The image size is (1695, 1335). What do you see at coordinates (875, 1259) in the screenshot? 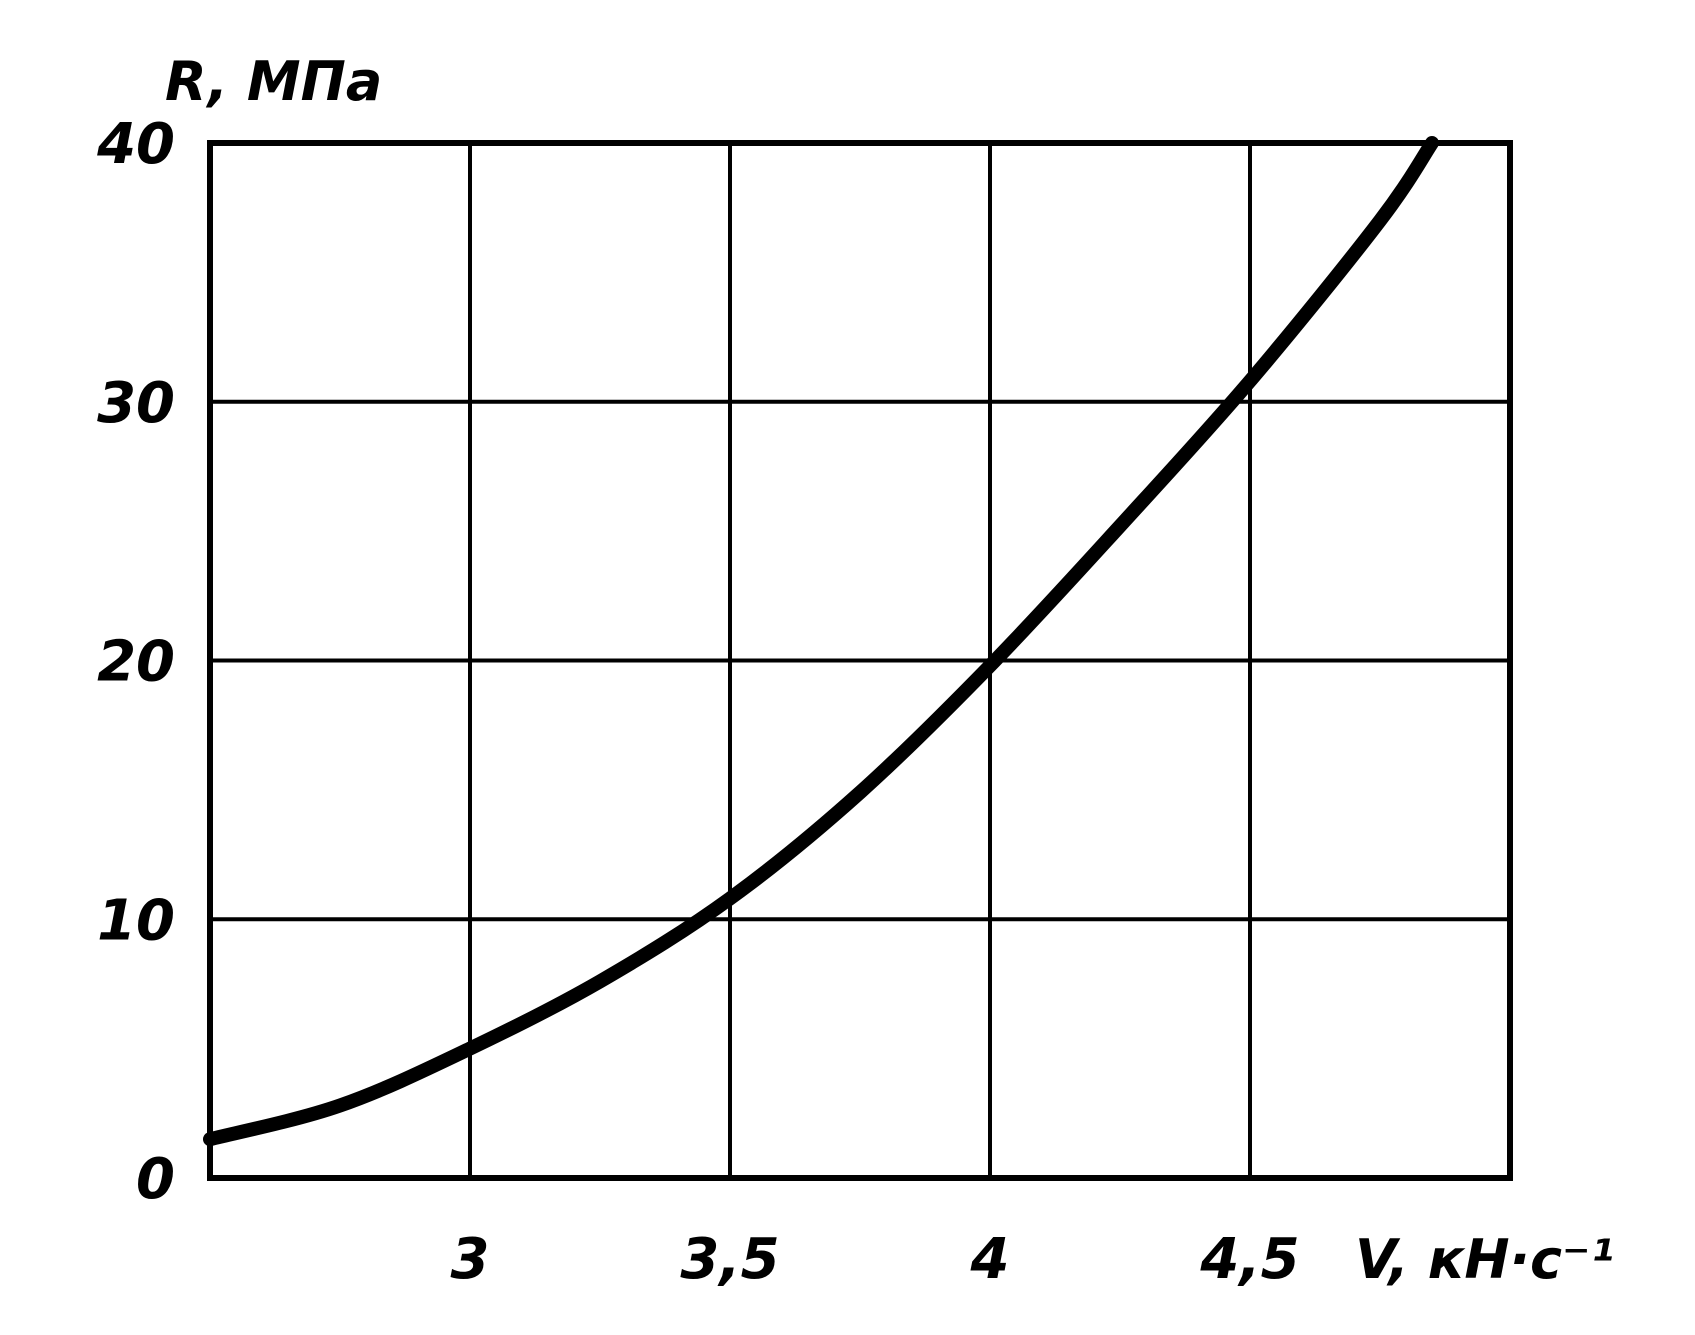
I see `x-tick-labels: 3 3,5 4 4,5` at bounding box center [875, 1259].